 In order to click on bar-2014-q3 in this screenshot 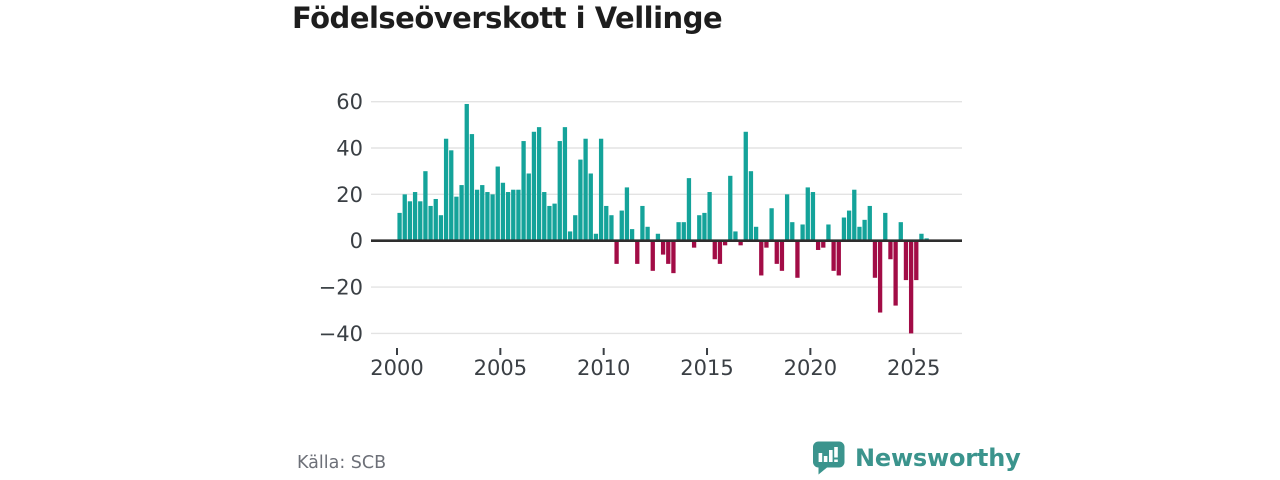, I will do `click(699, 228)`.